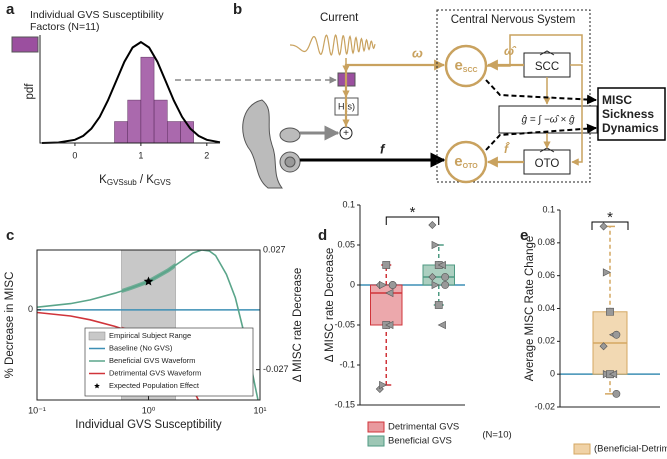 This screenshot has width=667, height=459. I want to click on cns-box, so click(513, 96).